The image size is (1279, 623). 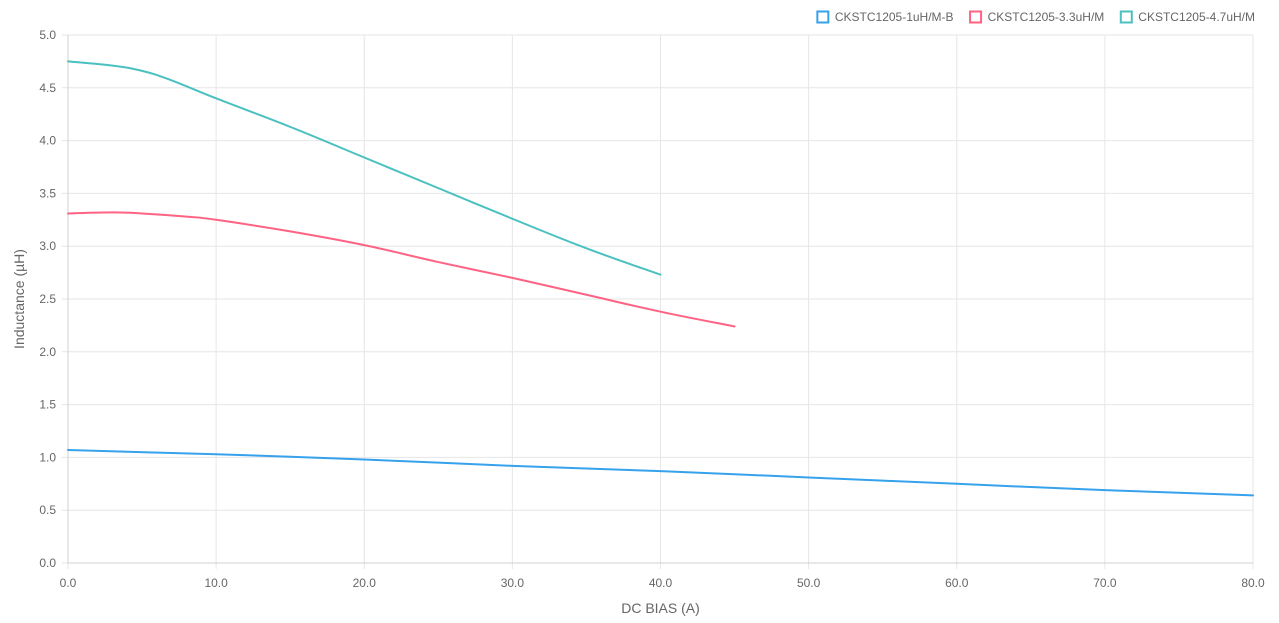 I want to click on y-tick-label: 2.5, so click(x=47, y=299).